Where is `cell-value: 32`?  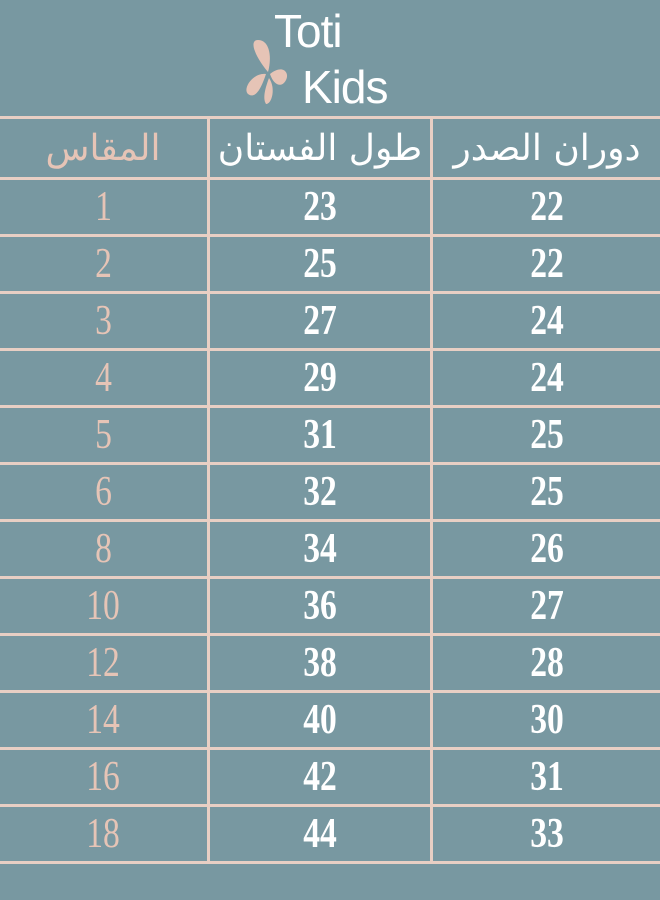
cell-value: 32 is located at coordinates (320, 492).